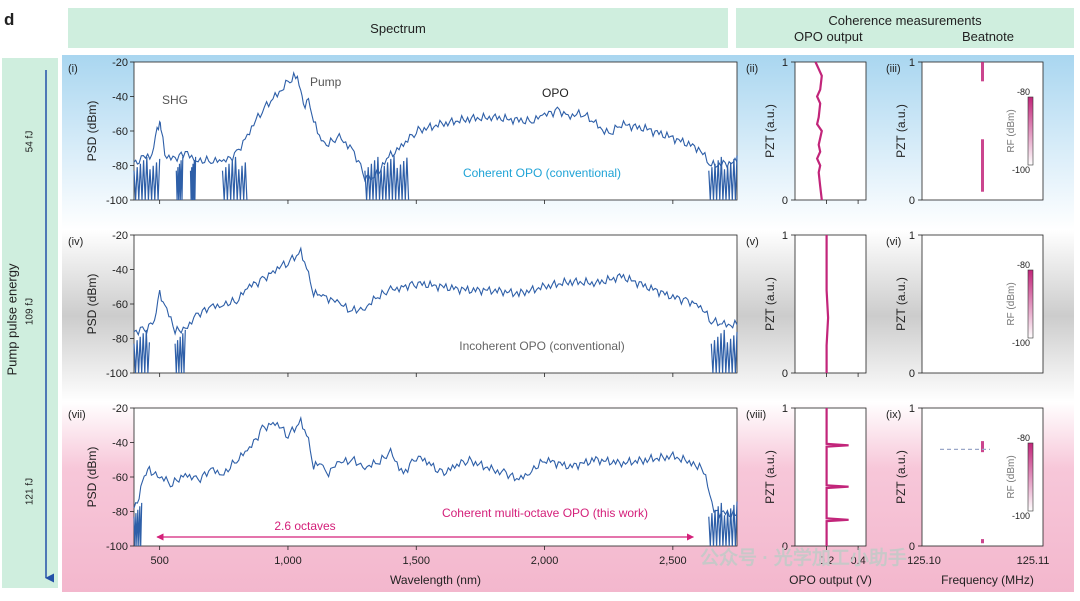 This screenshot has height=601, width=1080. What do you see at coordinates (120, 132) in the screenshot?
I see `ytick-label-i--60: -60` at bounding box center [120, 132].